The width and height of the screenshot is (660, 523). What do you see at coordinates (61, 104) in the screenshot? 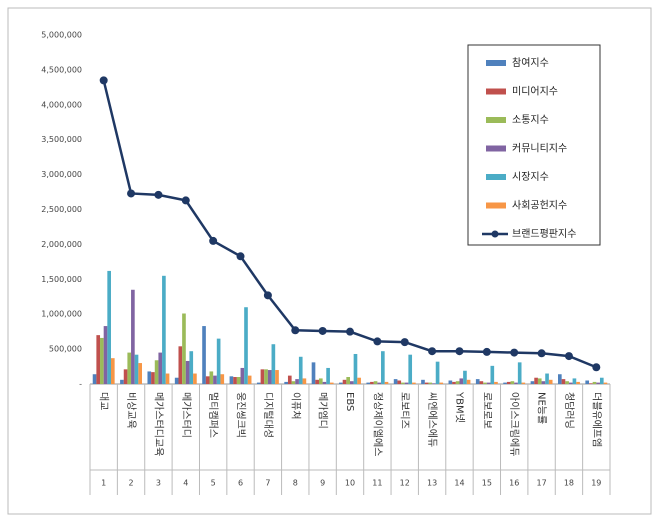
I see `y-tick-label: 4,000,000` at bounding box center [61, 104].